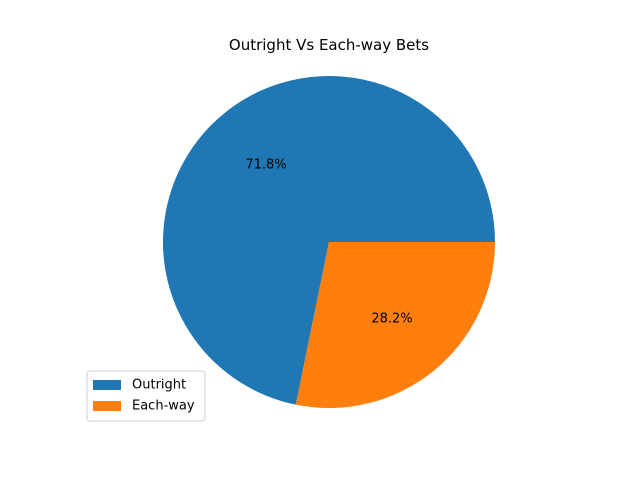 The width and height of the screenshot is (640, 480). Describe the element at coordinates (329, 45) in the screenshot. I see `chart-title: Outright Vs Each-way Bets` at that location.